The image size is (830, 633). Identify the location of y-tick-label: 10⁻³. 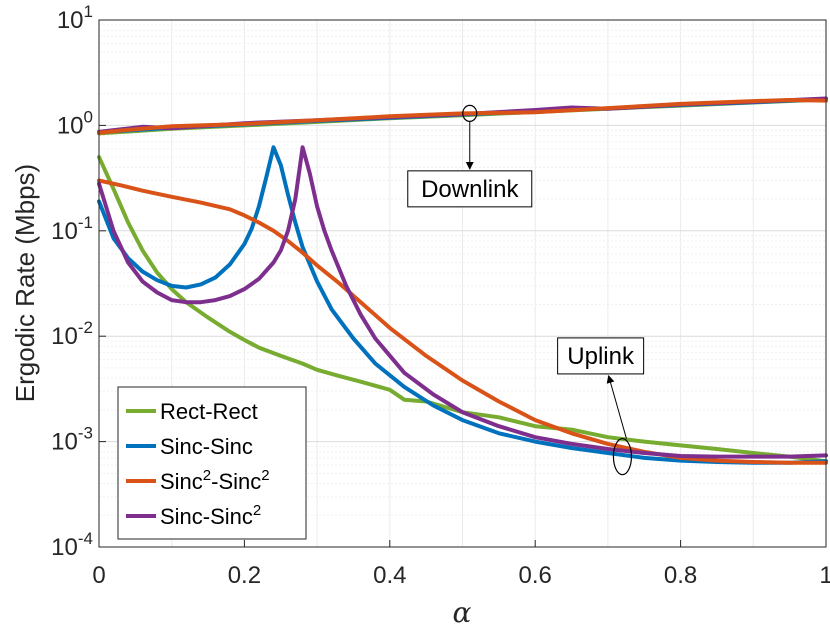
(72, 440).